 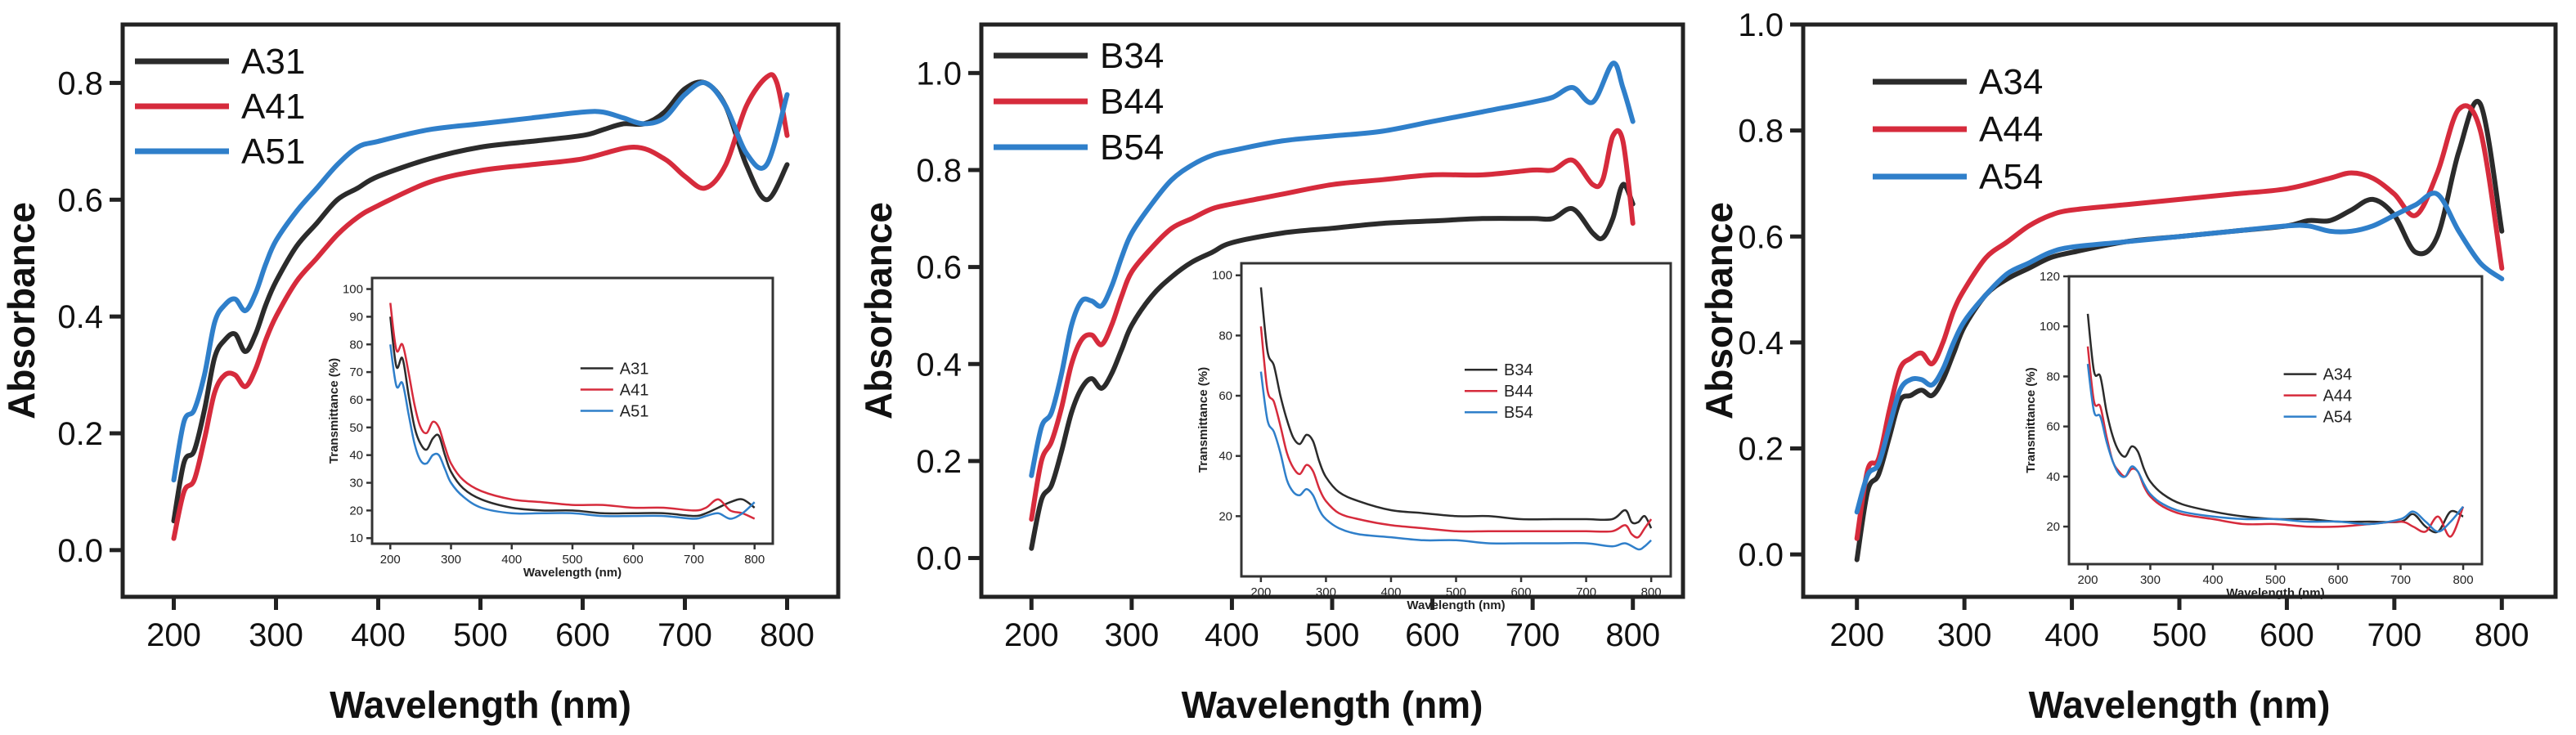 What do you see at coordinates (1518, 413) in the screenshot?
I see `inset-legend-label-b54: B54` at bounding box center [1518, 413].